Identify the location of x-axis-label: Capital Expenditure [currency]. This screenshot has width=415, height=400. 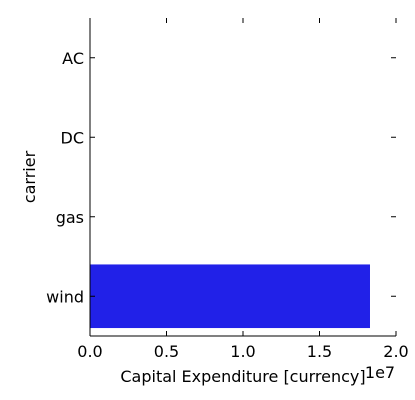
(242, 376).